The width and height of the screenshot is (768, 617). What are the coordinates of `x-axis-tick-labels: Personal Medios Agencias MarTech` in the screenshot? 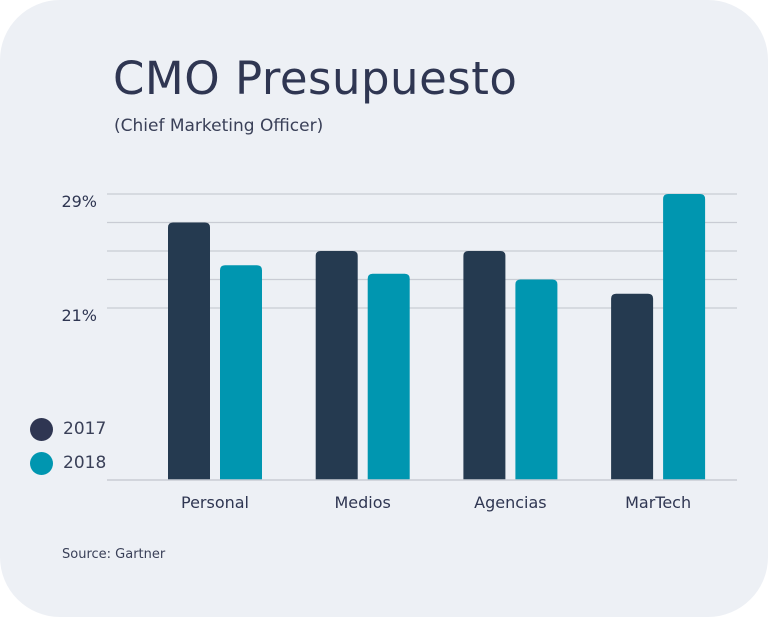 It's located at (436, 502).